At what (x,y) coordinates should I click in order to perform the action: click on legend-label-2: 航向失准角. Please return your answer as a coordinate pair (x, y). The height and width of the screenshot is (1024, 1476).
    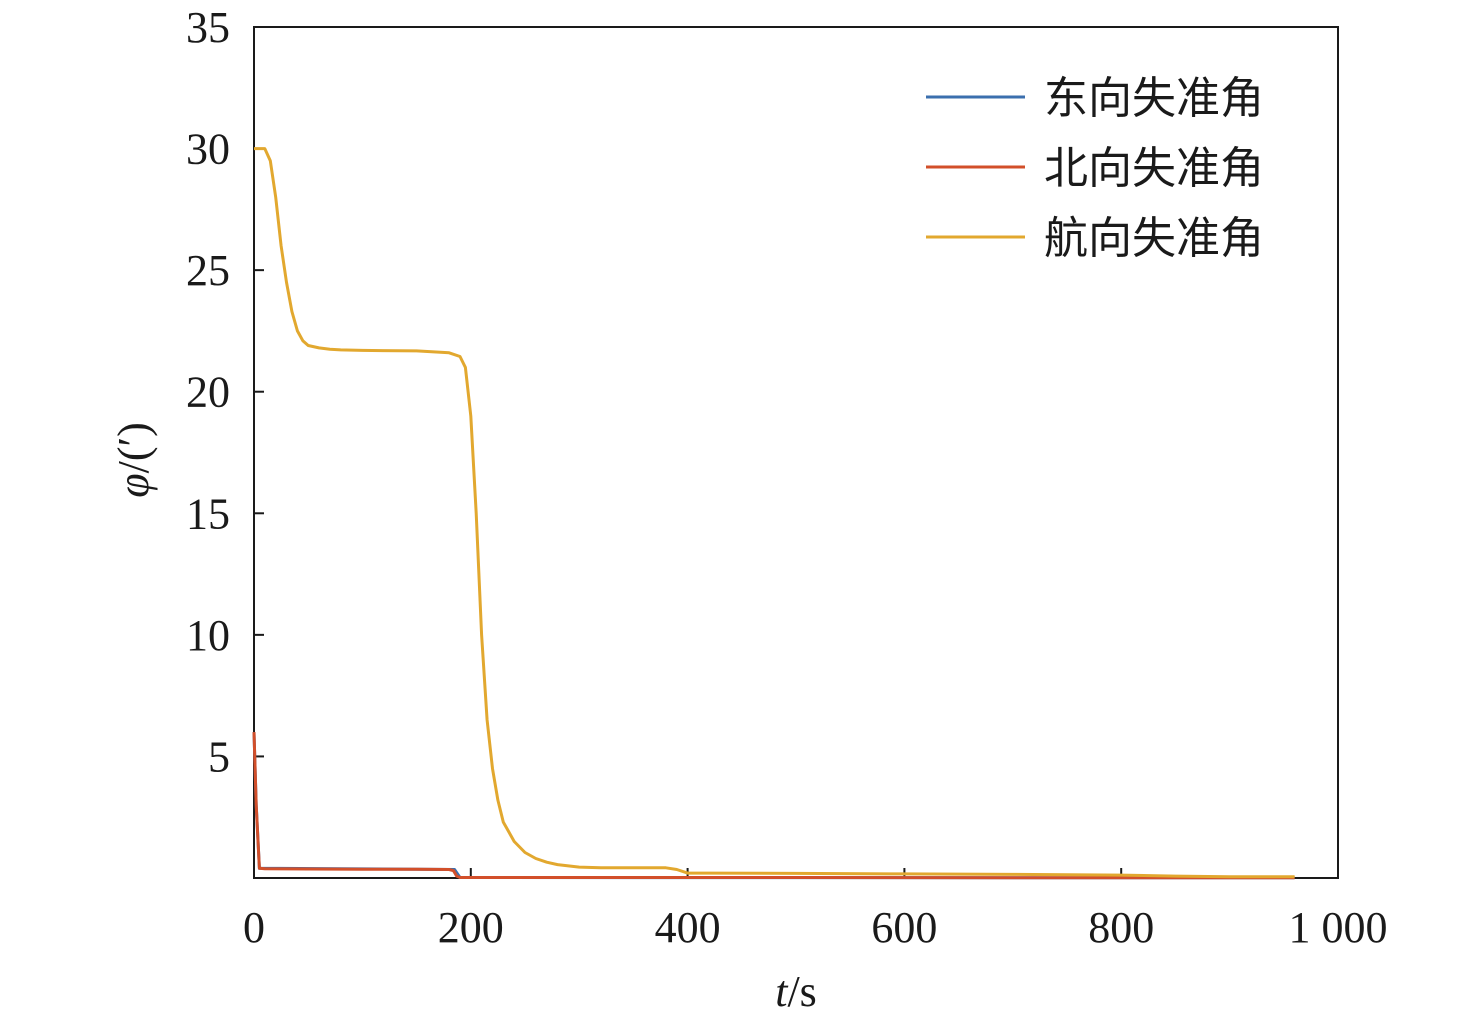
    Looking at the image, I should click on (1154, 238).